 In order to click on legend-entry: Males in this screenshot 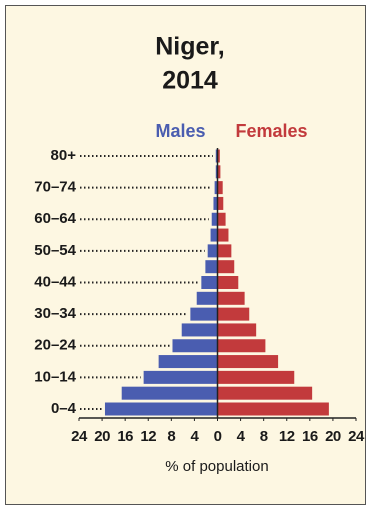, I will do `click(180, 131)`.